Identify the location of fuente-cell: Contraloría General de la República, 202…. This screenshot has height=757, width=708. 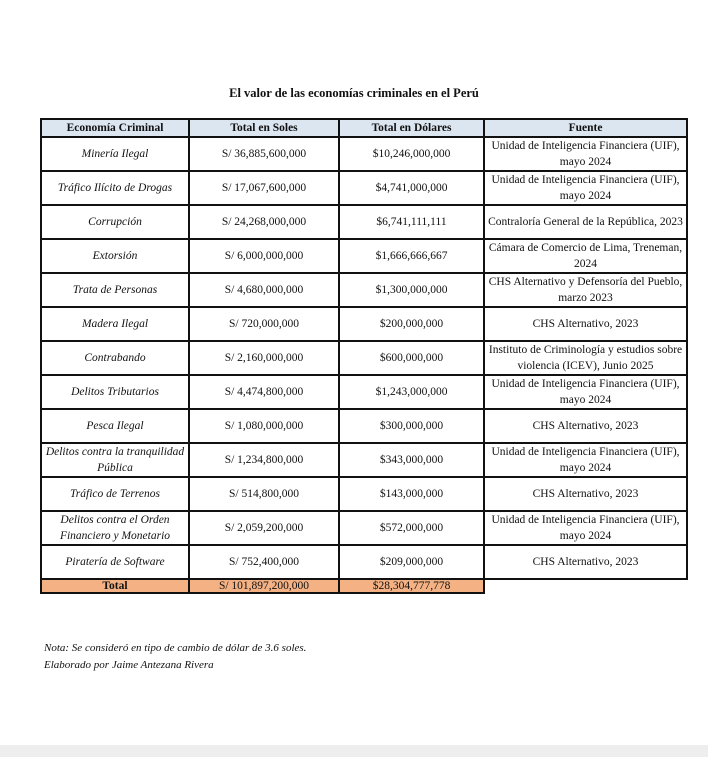
(585, 222).